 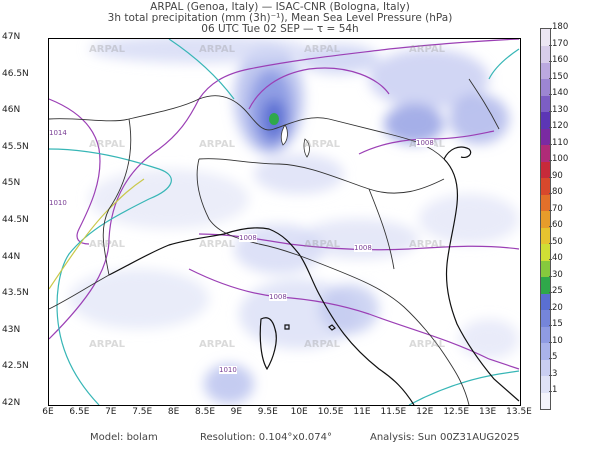 I want to click on lon-label: 10E, so click(x=299, y=412).